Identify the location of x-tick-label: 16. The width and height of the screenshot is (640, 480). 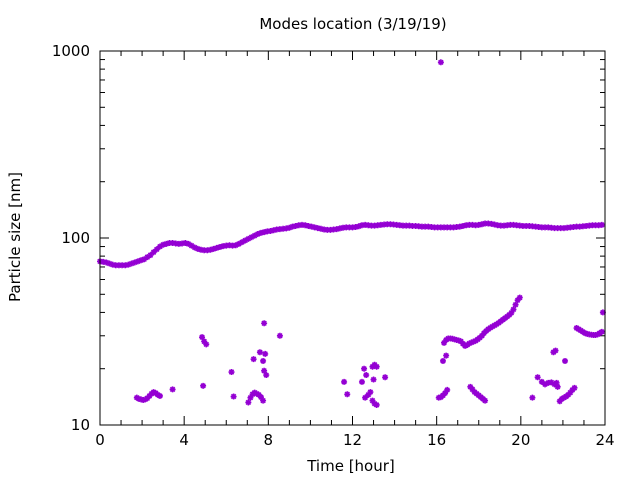
(436, 440).